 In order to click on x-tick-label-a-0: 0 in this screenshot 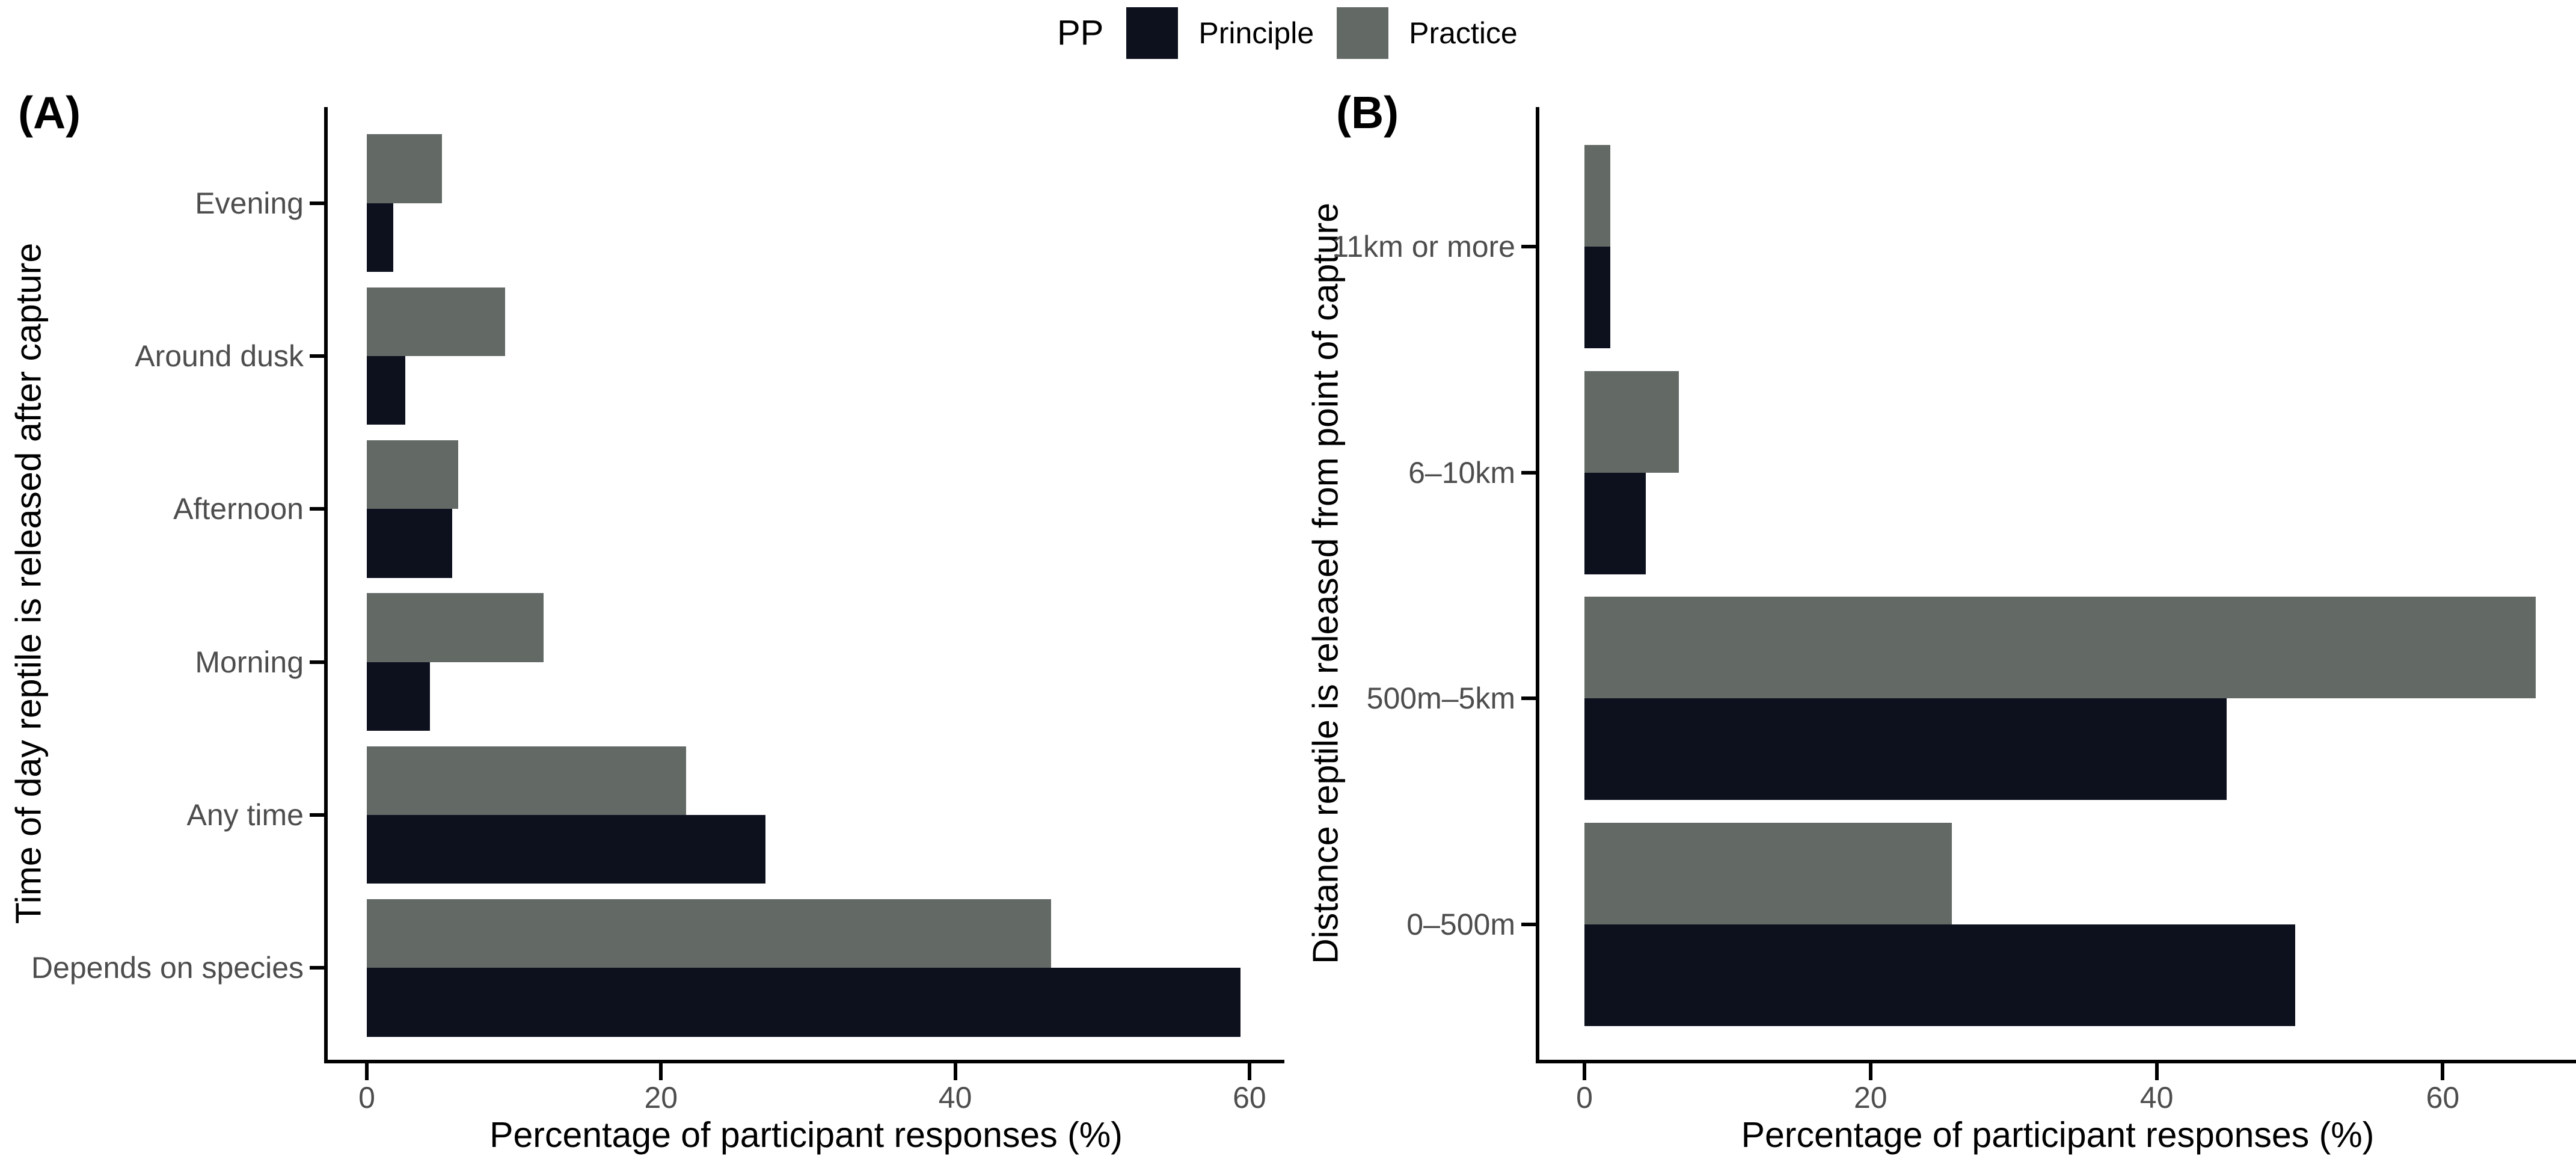, I will do `click(366, 1097)`.